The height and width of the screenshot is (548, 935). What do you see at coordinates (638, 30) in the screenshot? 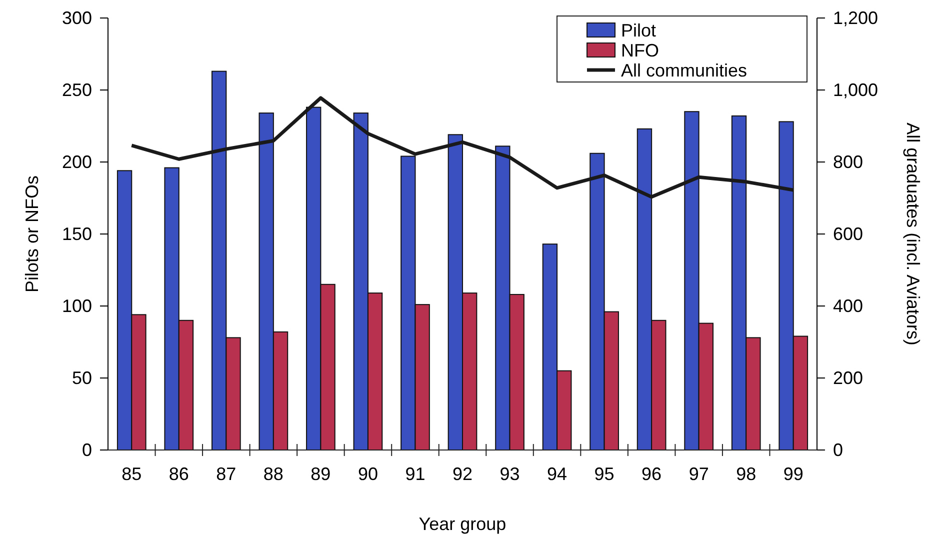
I see `legend-label: Pilot` at bounding box center [638, 30].